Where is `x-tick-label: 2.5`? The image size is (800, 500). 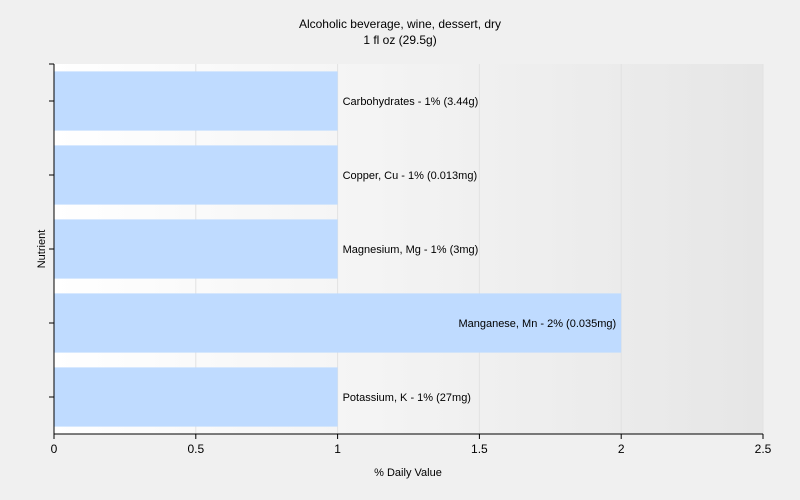
x-tick-label: 2.5 is located at coordinates (763, 449).